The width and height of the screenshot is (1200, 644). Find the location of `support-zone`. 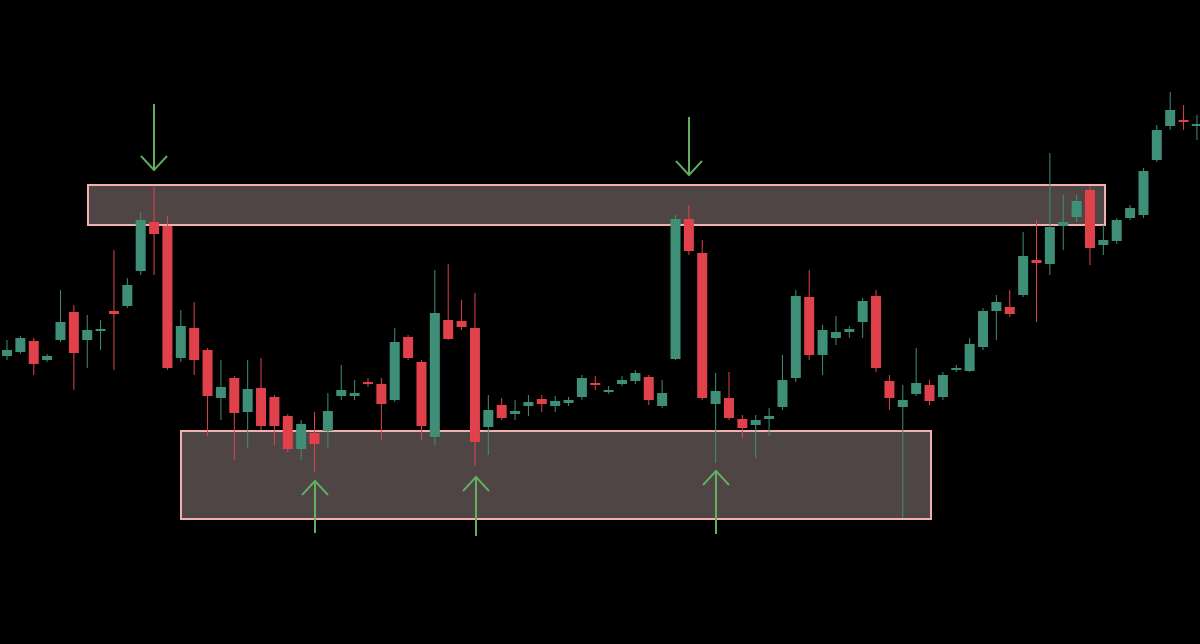

support-zone is located at coordinates (556, 475).